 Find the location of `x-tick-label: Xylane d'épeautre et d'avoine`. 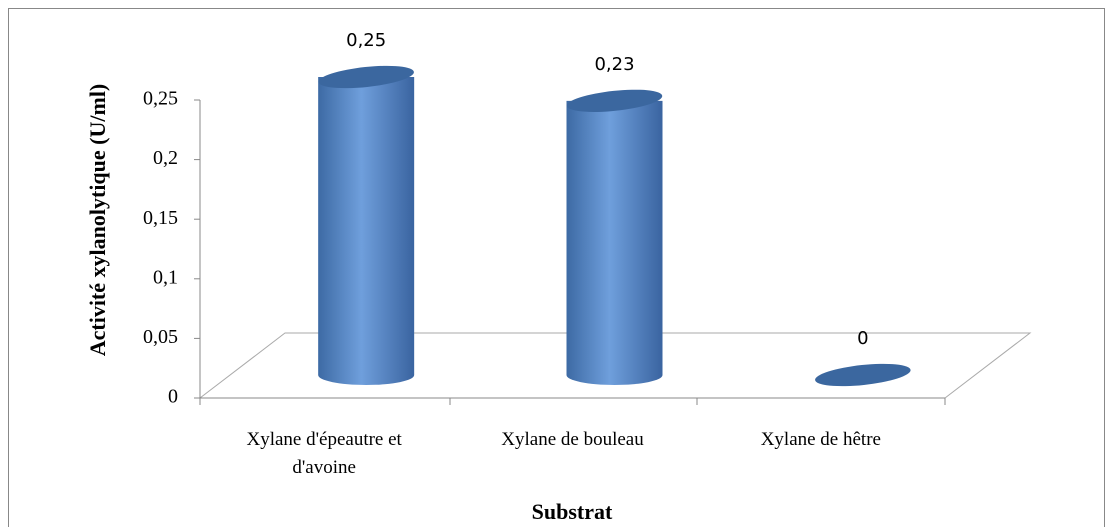

x-tick-label: Xylane d'épeautre et d'avoine is located at coordinates (324, 453).